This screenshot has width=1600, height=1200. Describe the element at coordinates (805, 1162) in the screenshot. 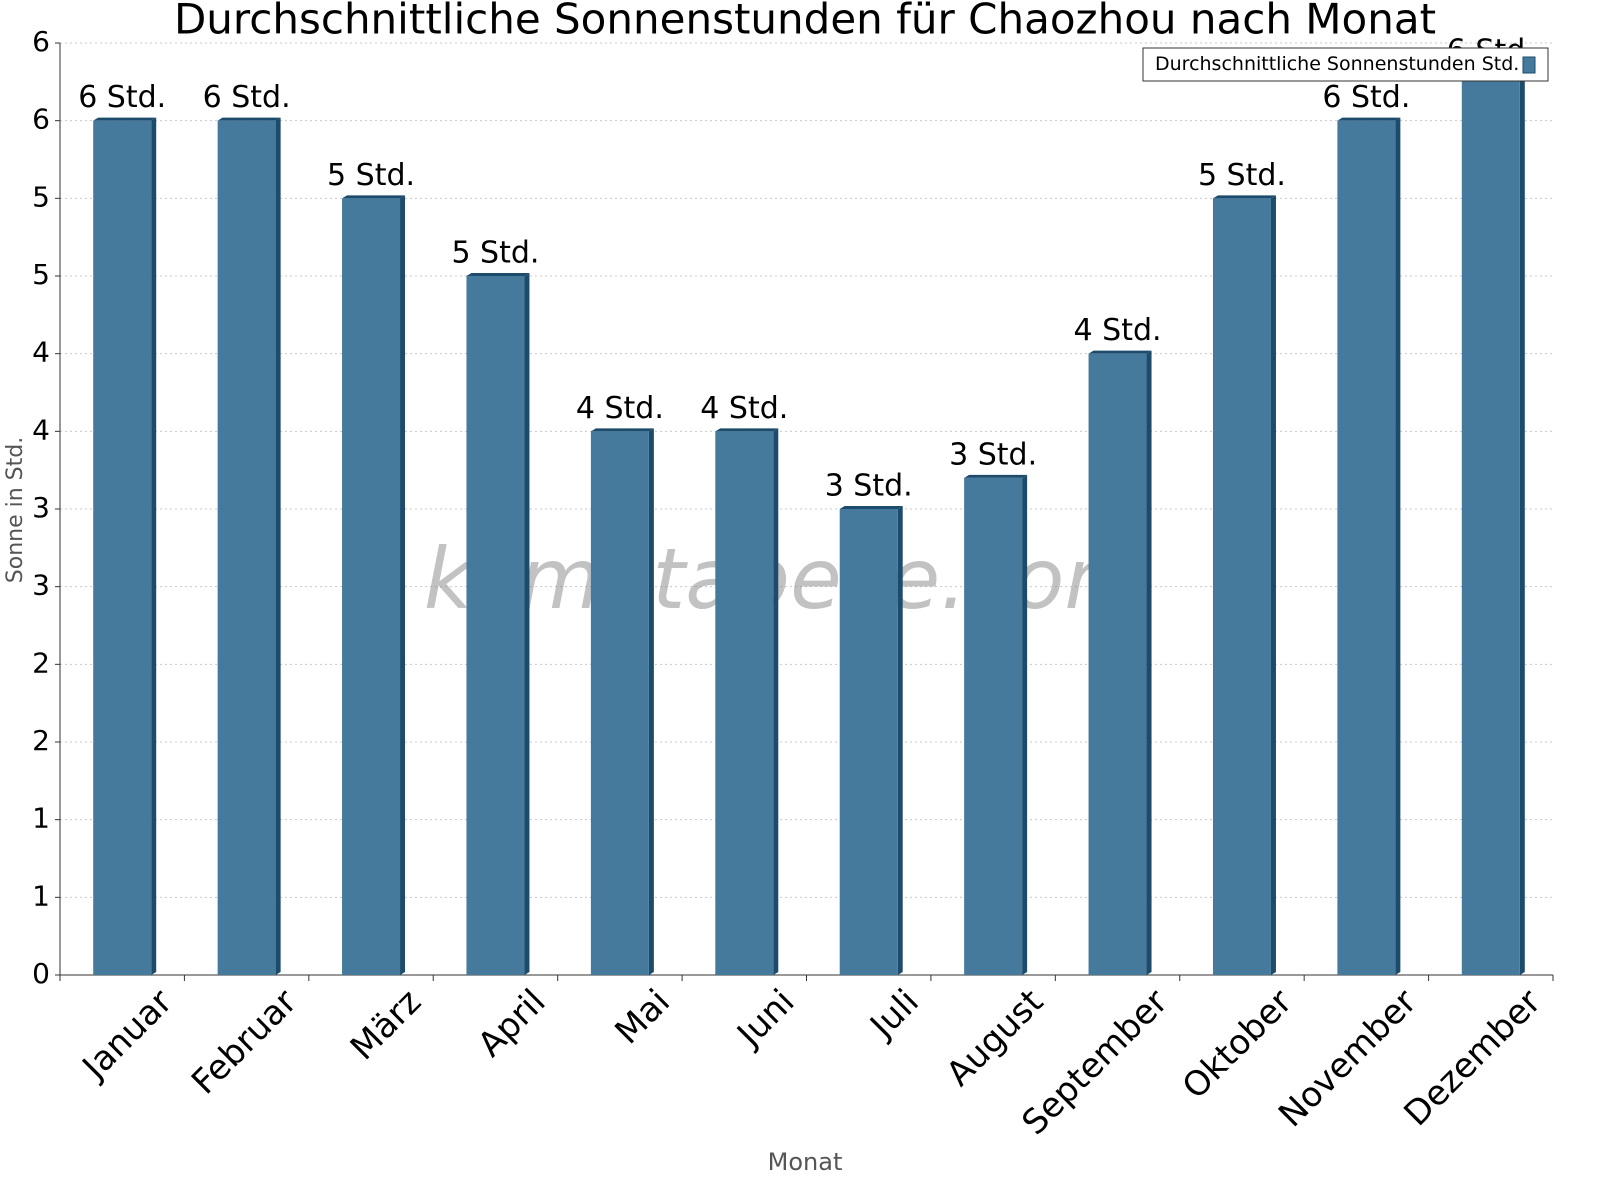

I see `x-axis-label: Monat` at that location.